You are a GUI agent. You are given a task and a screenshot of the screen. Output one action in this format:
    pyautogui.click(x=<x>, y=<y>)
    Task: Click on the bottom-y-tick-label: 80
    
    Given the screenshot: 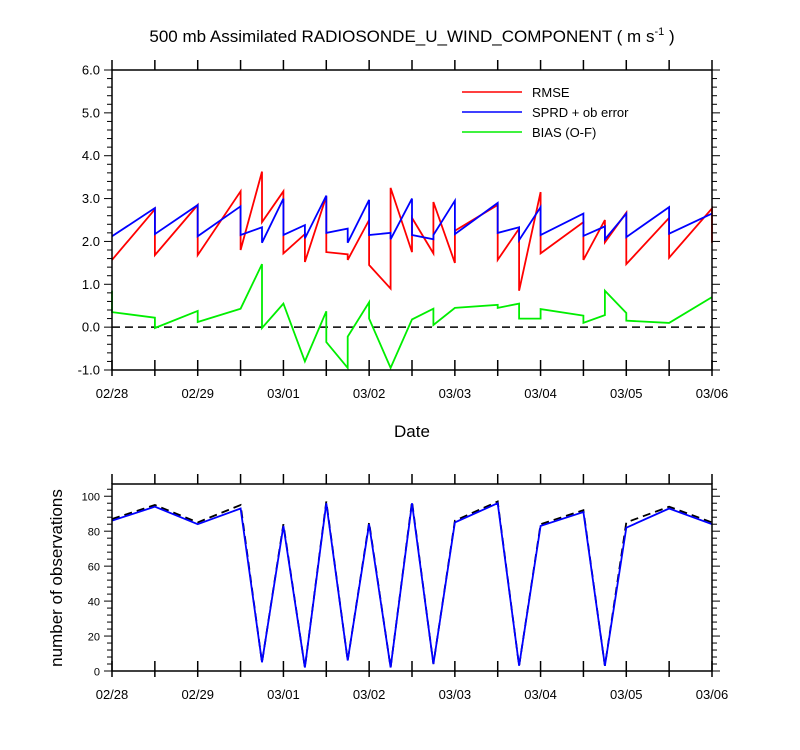 What is the action you would take?
    pyautogui.click(x=94, y=533)
    